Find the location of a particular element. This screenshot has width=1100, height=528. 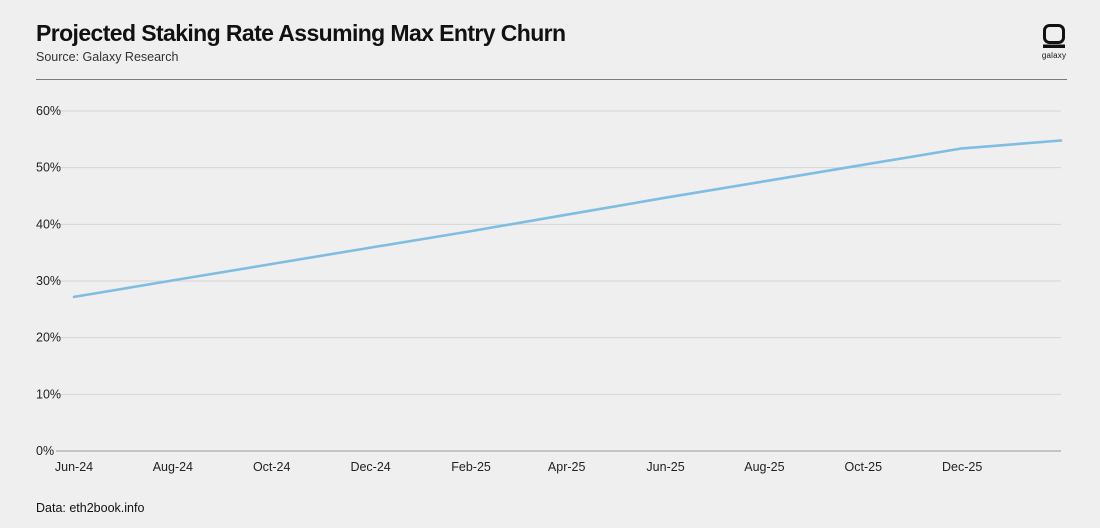

galaxy-logo: galaxy is located at coordinates (1054, 44).